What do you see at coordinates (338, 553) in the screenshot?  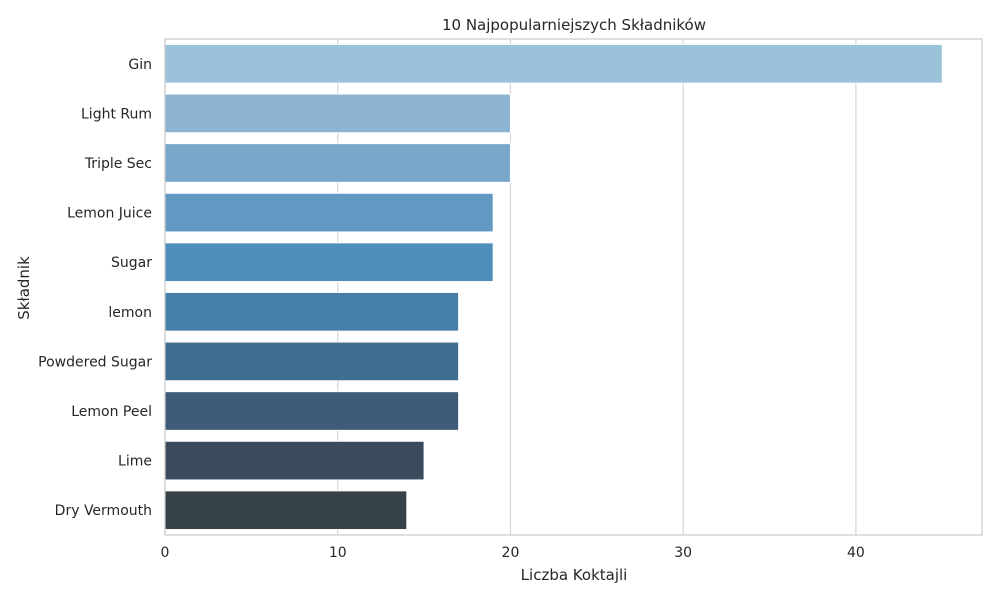 I see `x-tick-label: 10` at bounding box center [338, 553].